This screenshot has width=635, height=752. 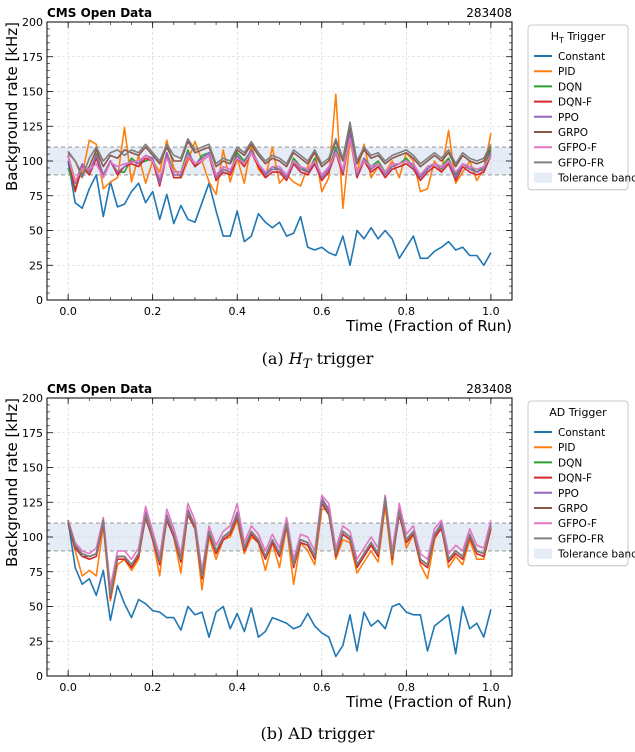 I want to click on series-line-ppo, so click(x=279, y=158).